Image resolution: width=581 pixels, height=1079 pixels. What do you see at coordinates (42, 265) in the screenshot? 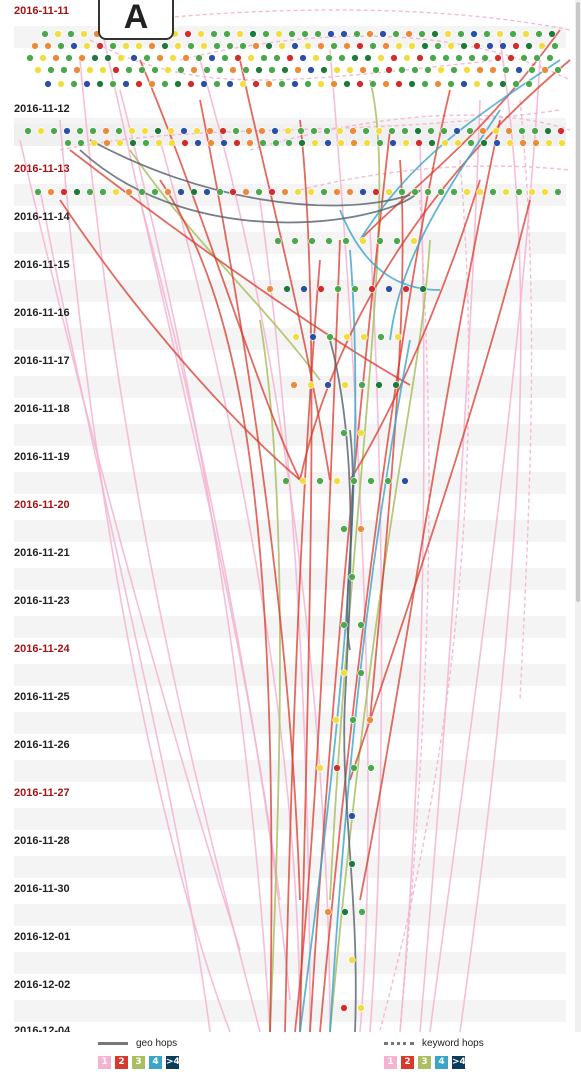
I see `date-label: 2016-11-15` at bounding box center [42, 265].